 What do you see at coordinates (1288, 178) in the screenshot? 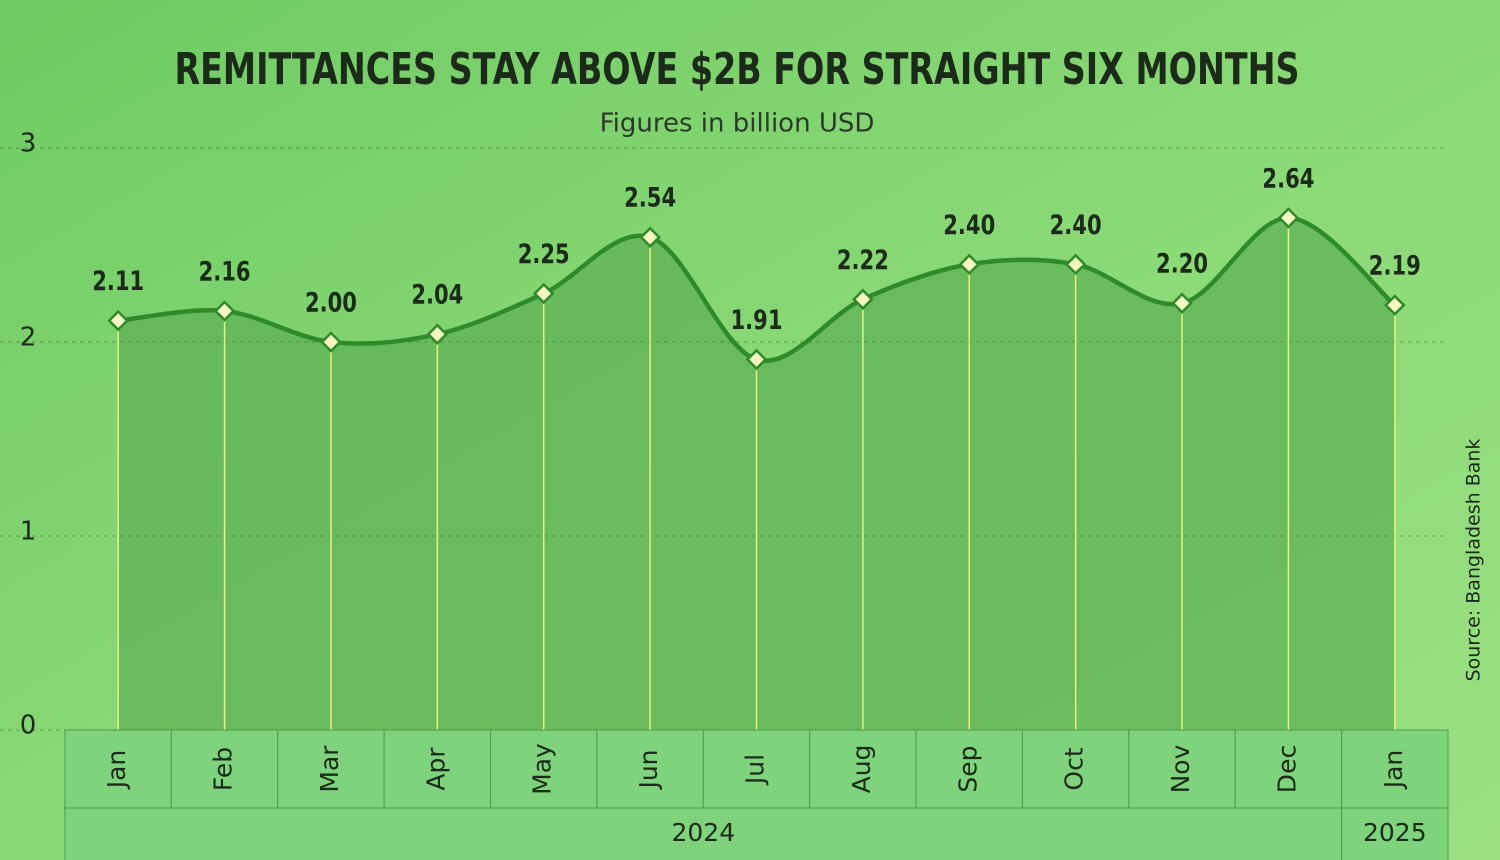
I see `data-label: 2.64` at bounding box center [1288, 178].